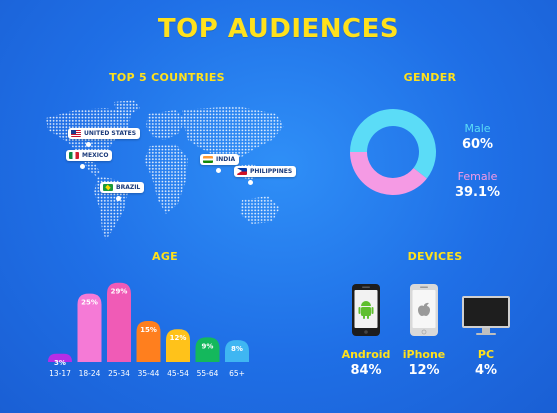 The height and width of the screenshot is (413, 557). Describe the element at coordinates (167, 77) in the screenshot. I see `countries-title: TOP 5 COUNTRIES` at that location.